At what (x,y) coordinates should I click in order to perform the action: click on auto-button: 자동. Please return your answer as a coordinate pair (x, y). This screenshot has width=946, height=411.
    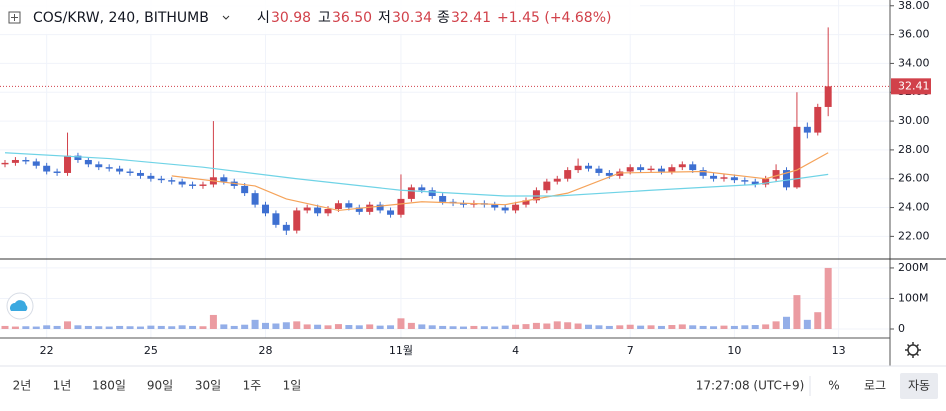
    Looking at the image, I should click on (919, 386).